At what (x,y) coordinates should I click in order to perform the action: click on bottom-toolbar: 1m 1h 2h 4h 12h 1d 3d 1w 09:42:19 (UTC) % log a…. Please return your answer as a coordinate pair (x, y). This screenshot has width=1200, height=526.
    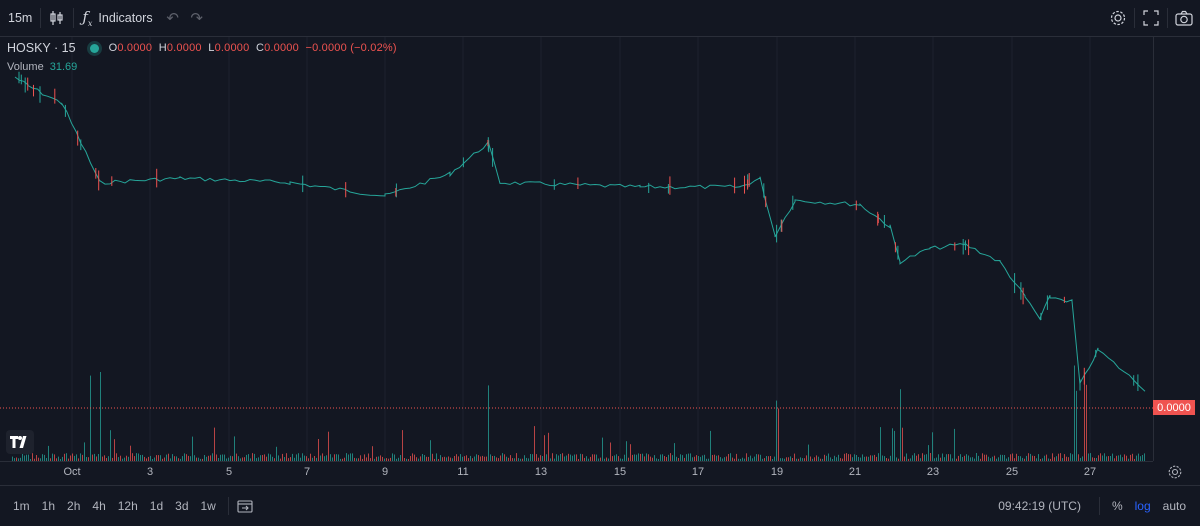
    Looking at the image, I should click on (600, 505).